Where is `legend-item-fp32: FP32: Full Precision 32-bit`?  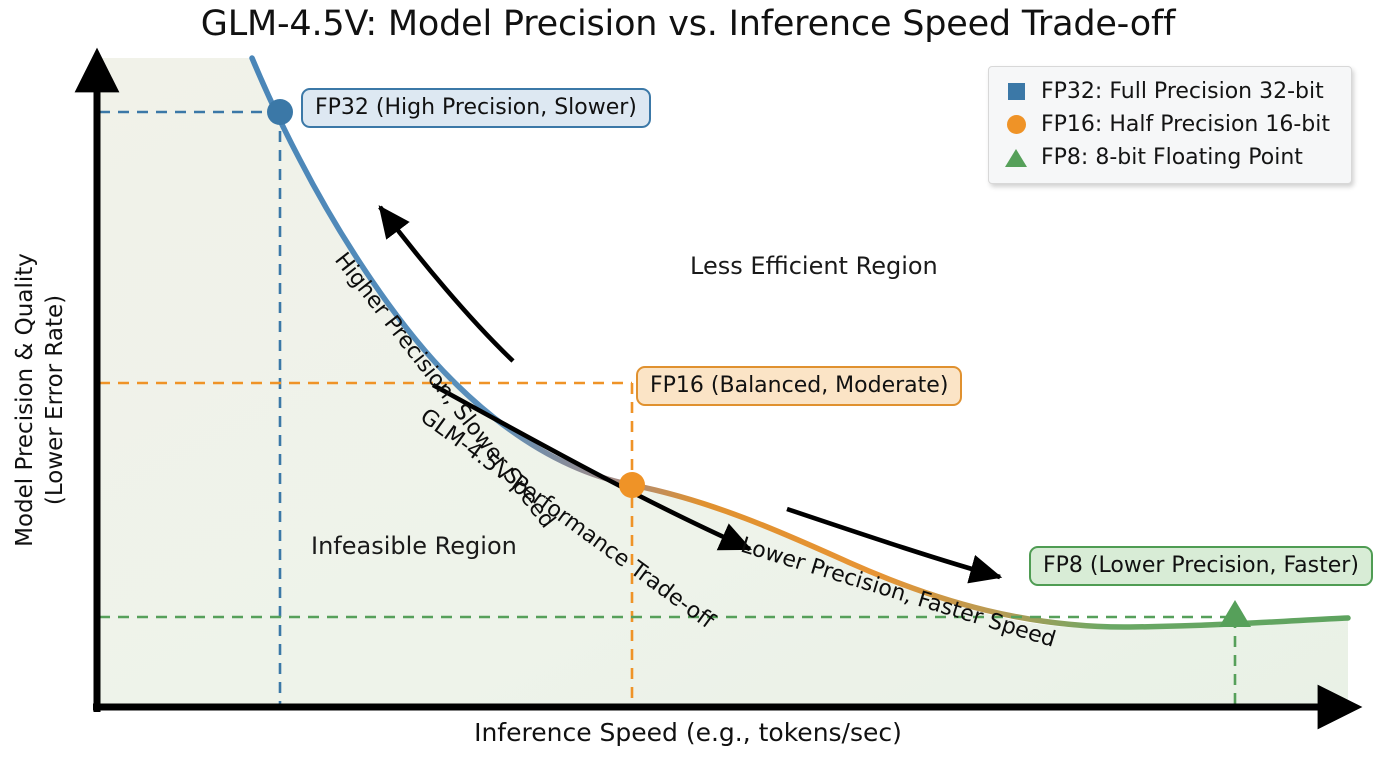
legend-item-fp32: FP32: Full Precision 32-bit is located at coordinates (1170, 91).